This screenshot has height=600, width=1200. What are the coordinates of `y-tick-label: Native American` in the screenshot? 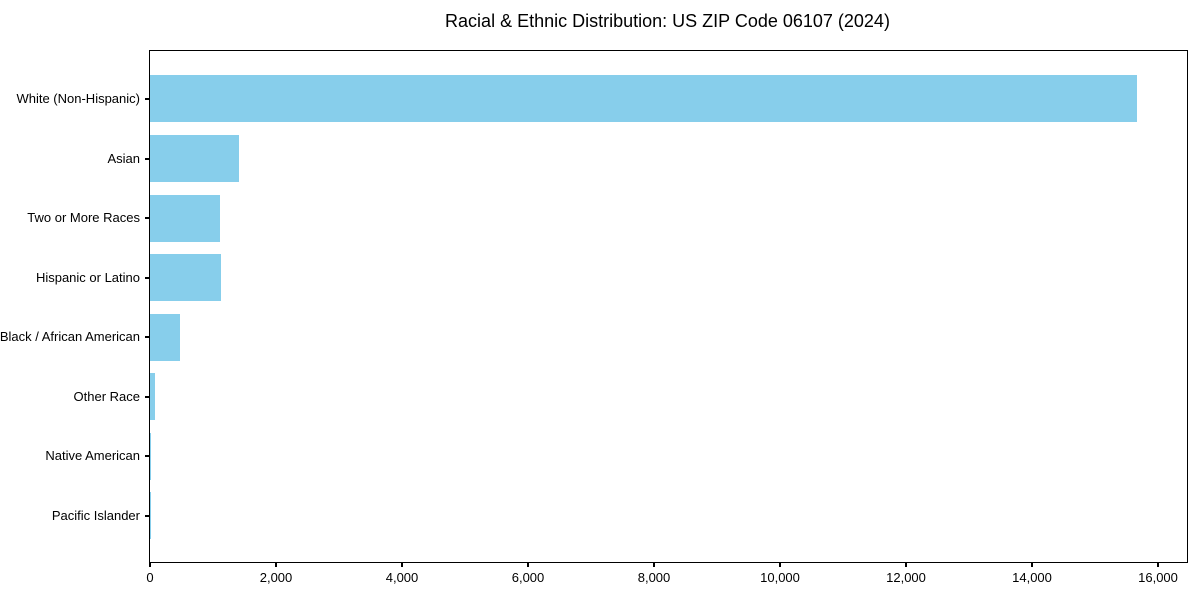 It's located at (92, 456).